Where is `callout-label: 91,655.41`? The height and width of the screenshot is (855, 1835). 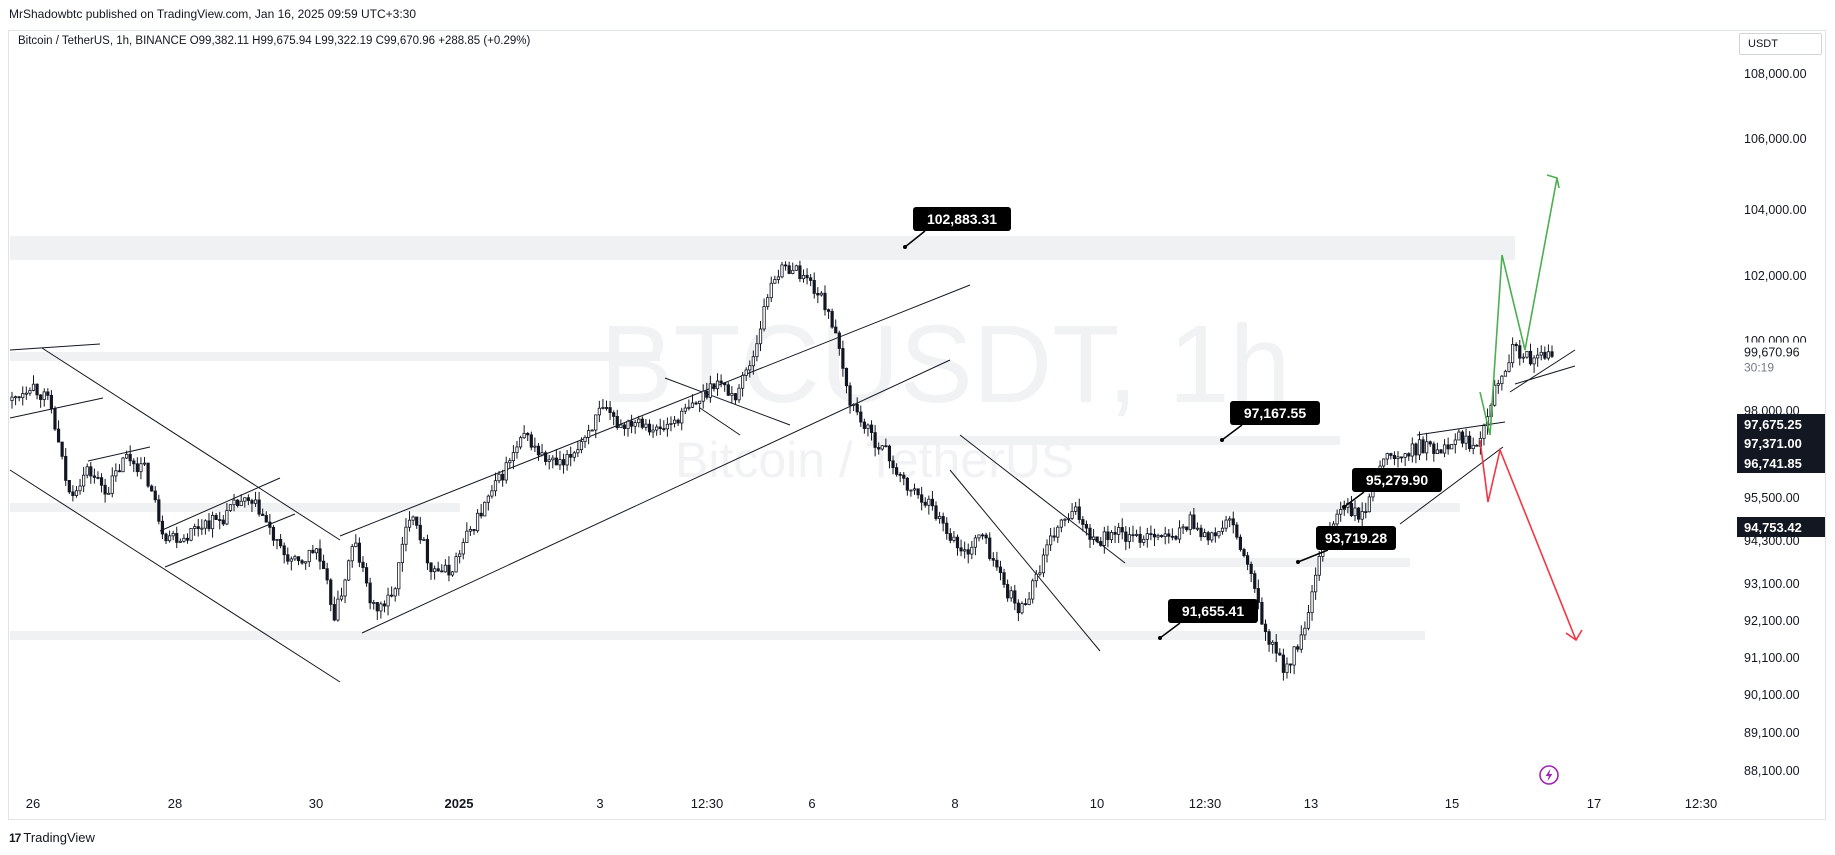 callout-label: 91,655.41 is located at coordinates (1213, 611).